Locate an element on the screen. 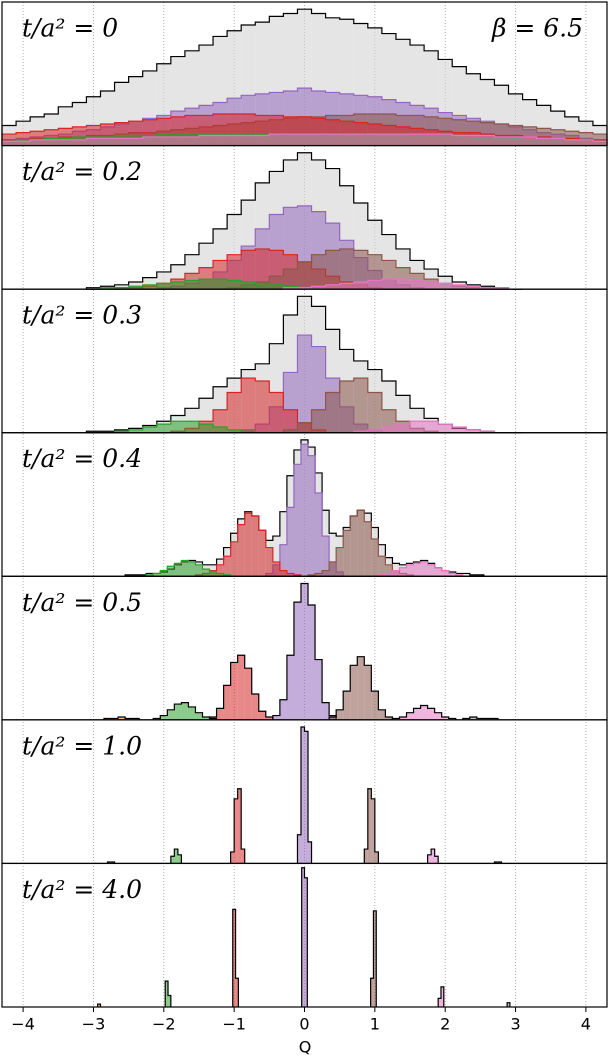  panel-label: t/a² = 0.3 is located at coordinates (82, 315).